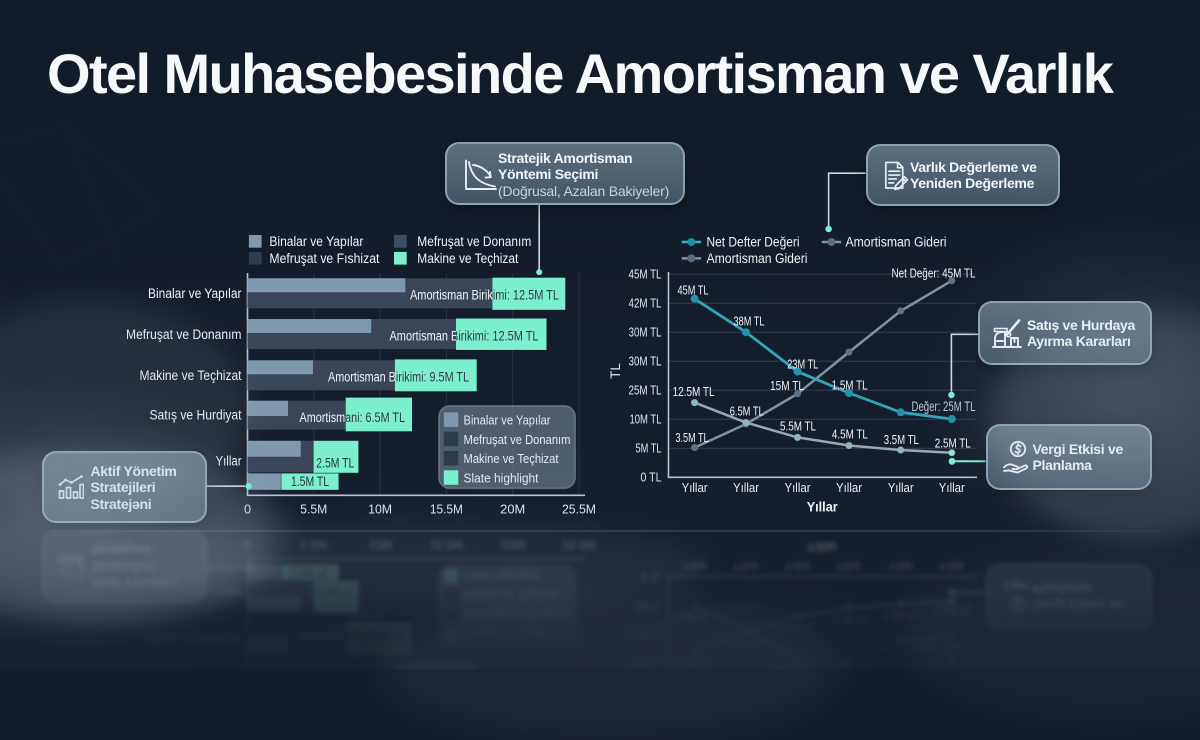 The image size is (1200, 740). I want to click on svg-text: 5.5M TL, so click(798, 426).